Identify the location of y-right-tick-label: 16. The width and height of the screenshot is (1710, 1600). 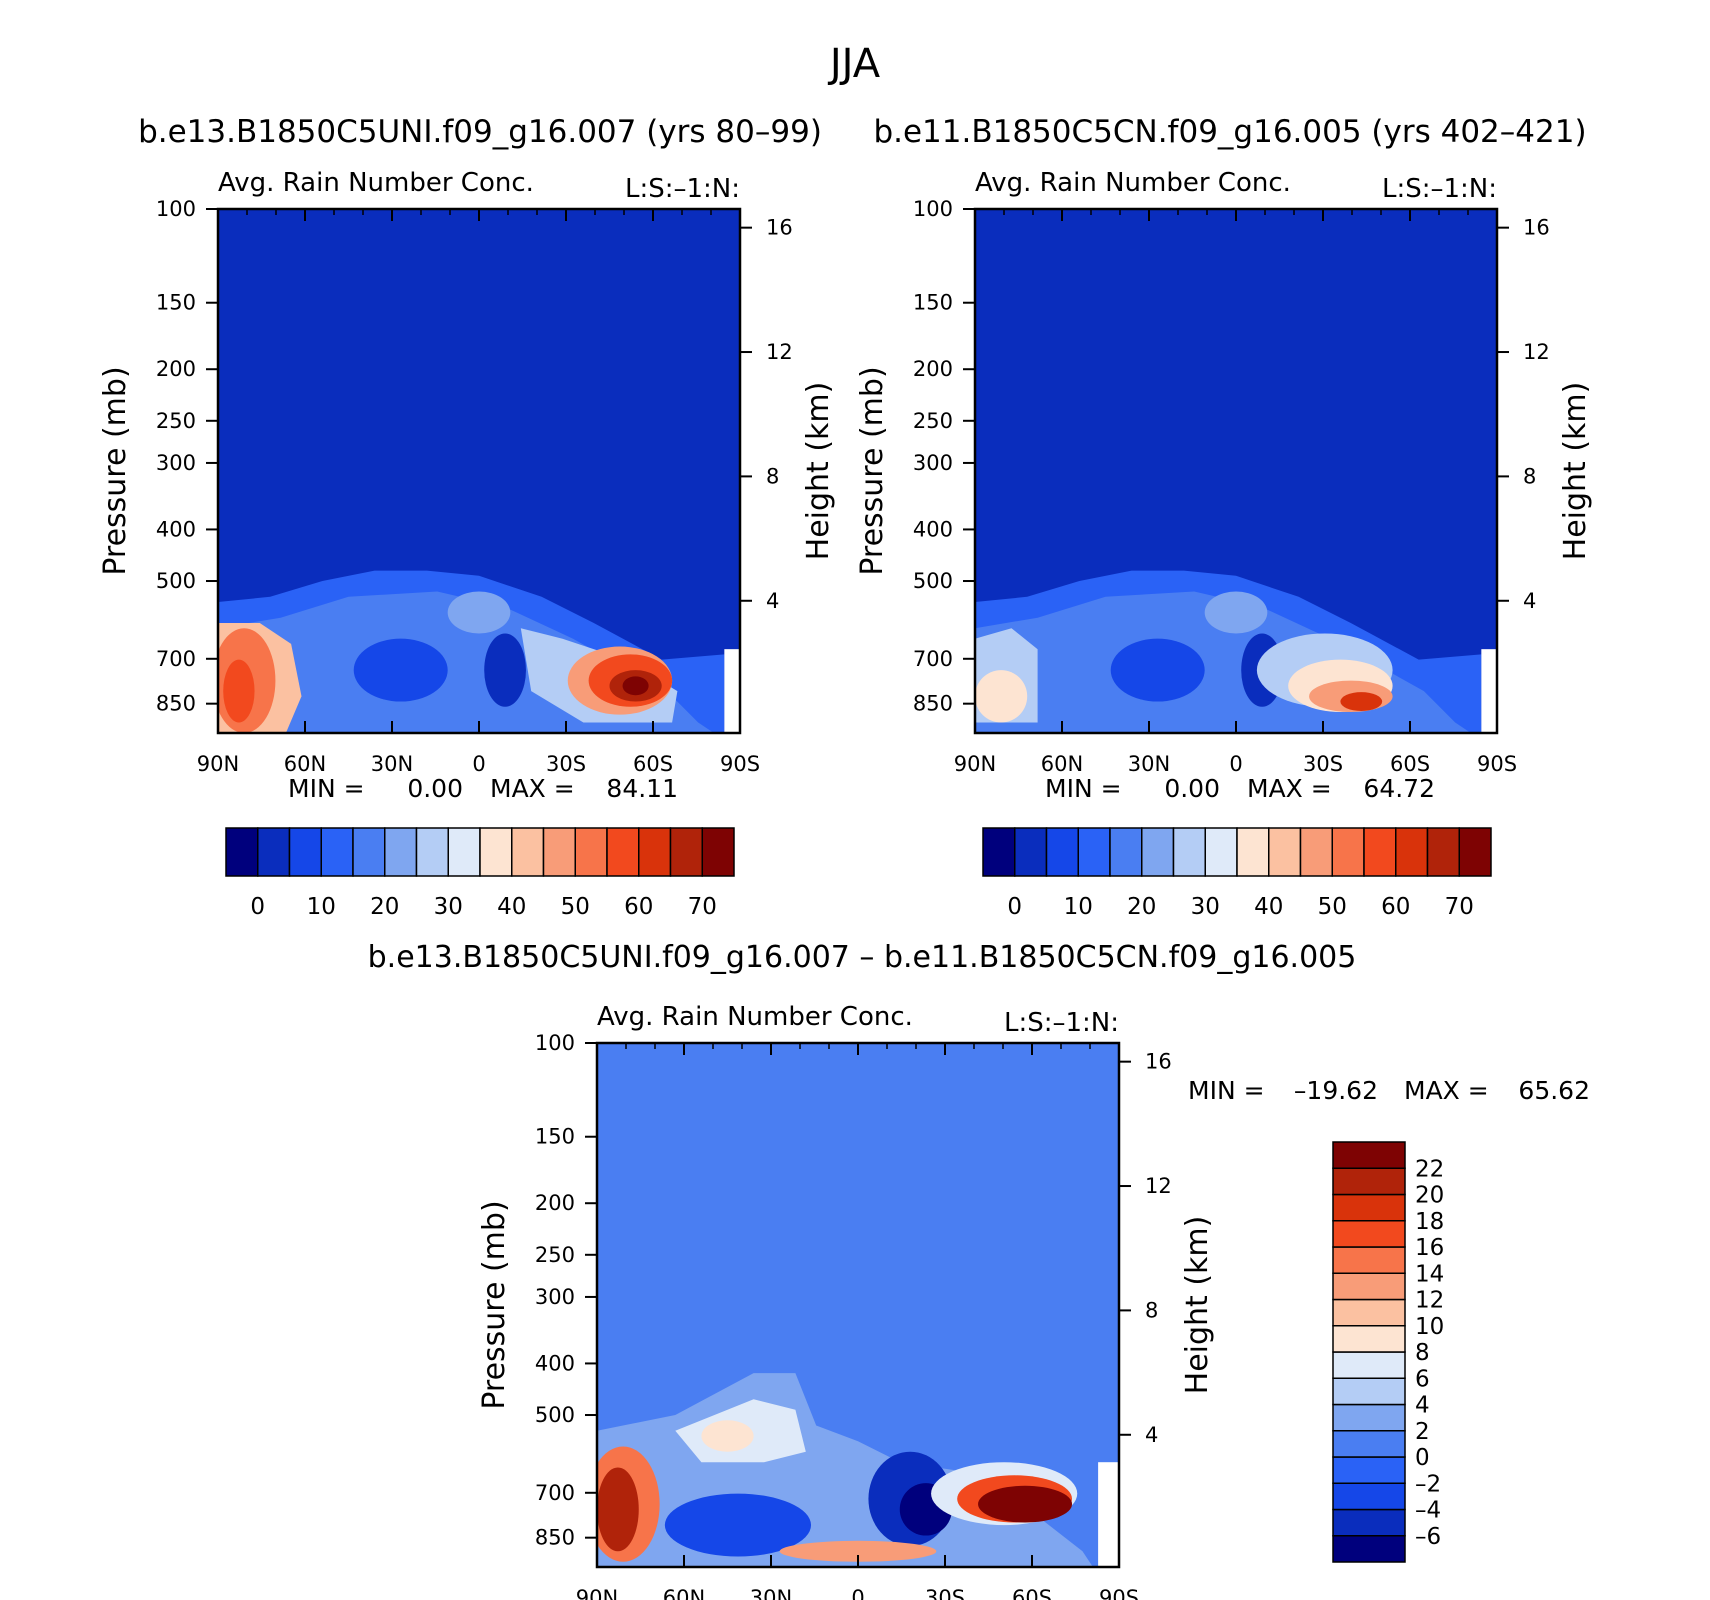
(779, 228).